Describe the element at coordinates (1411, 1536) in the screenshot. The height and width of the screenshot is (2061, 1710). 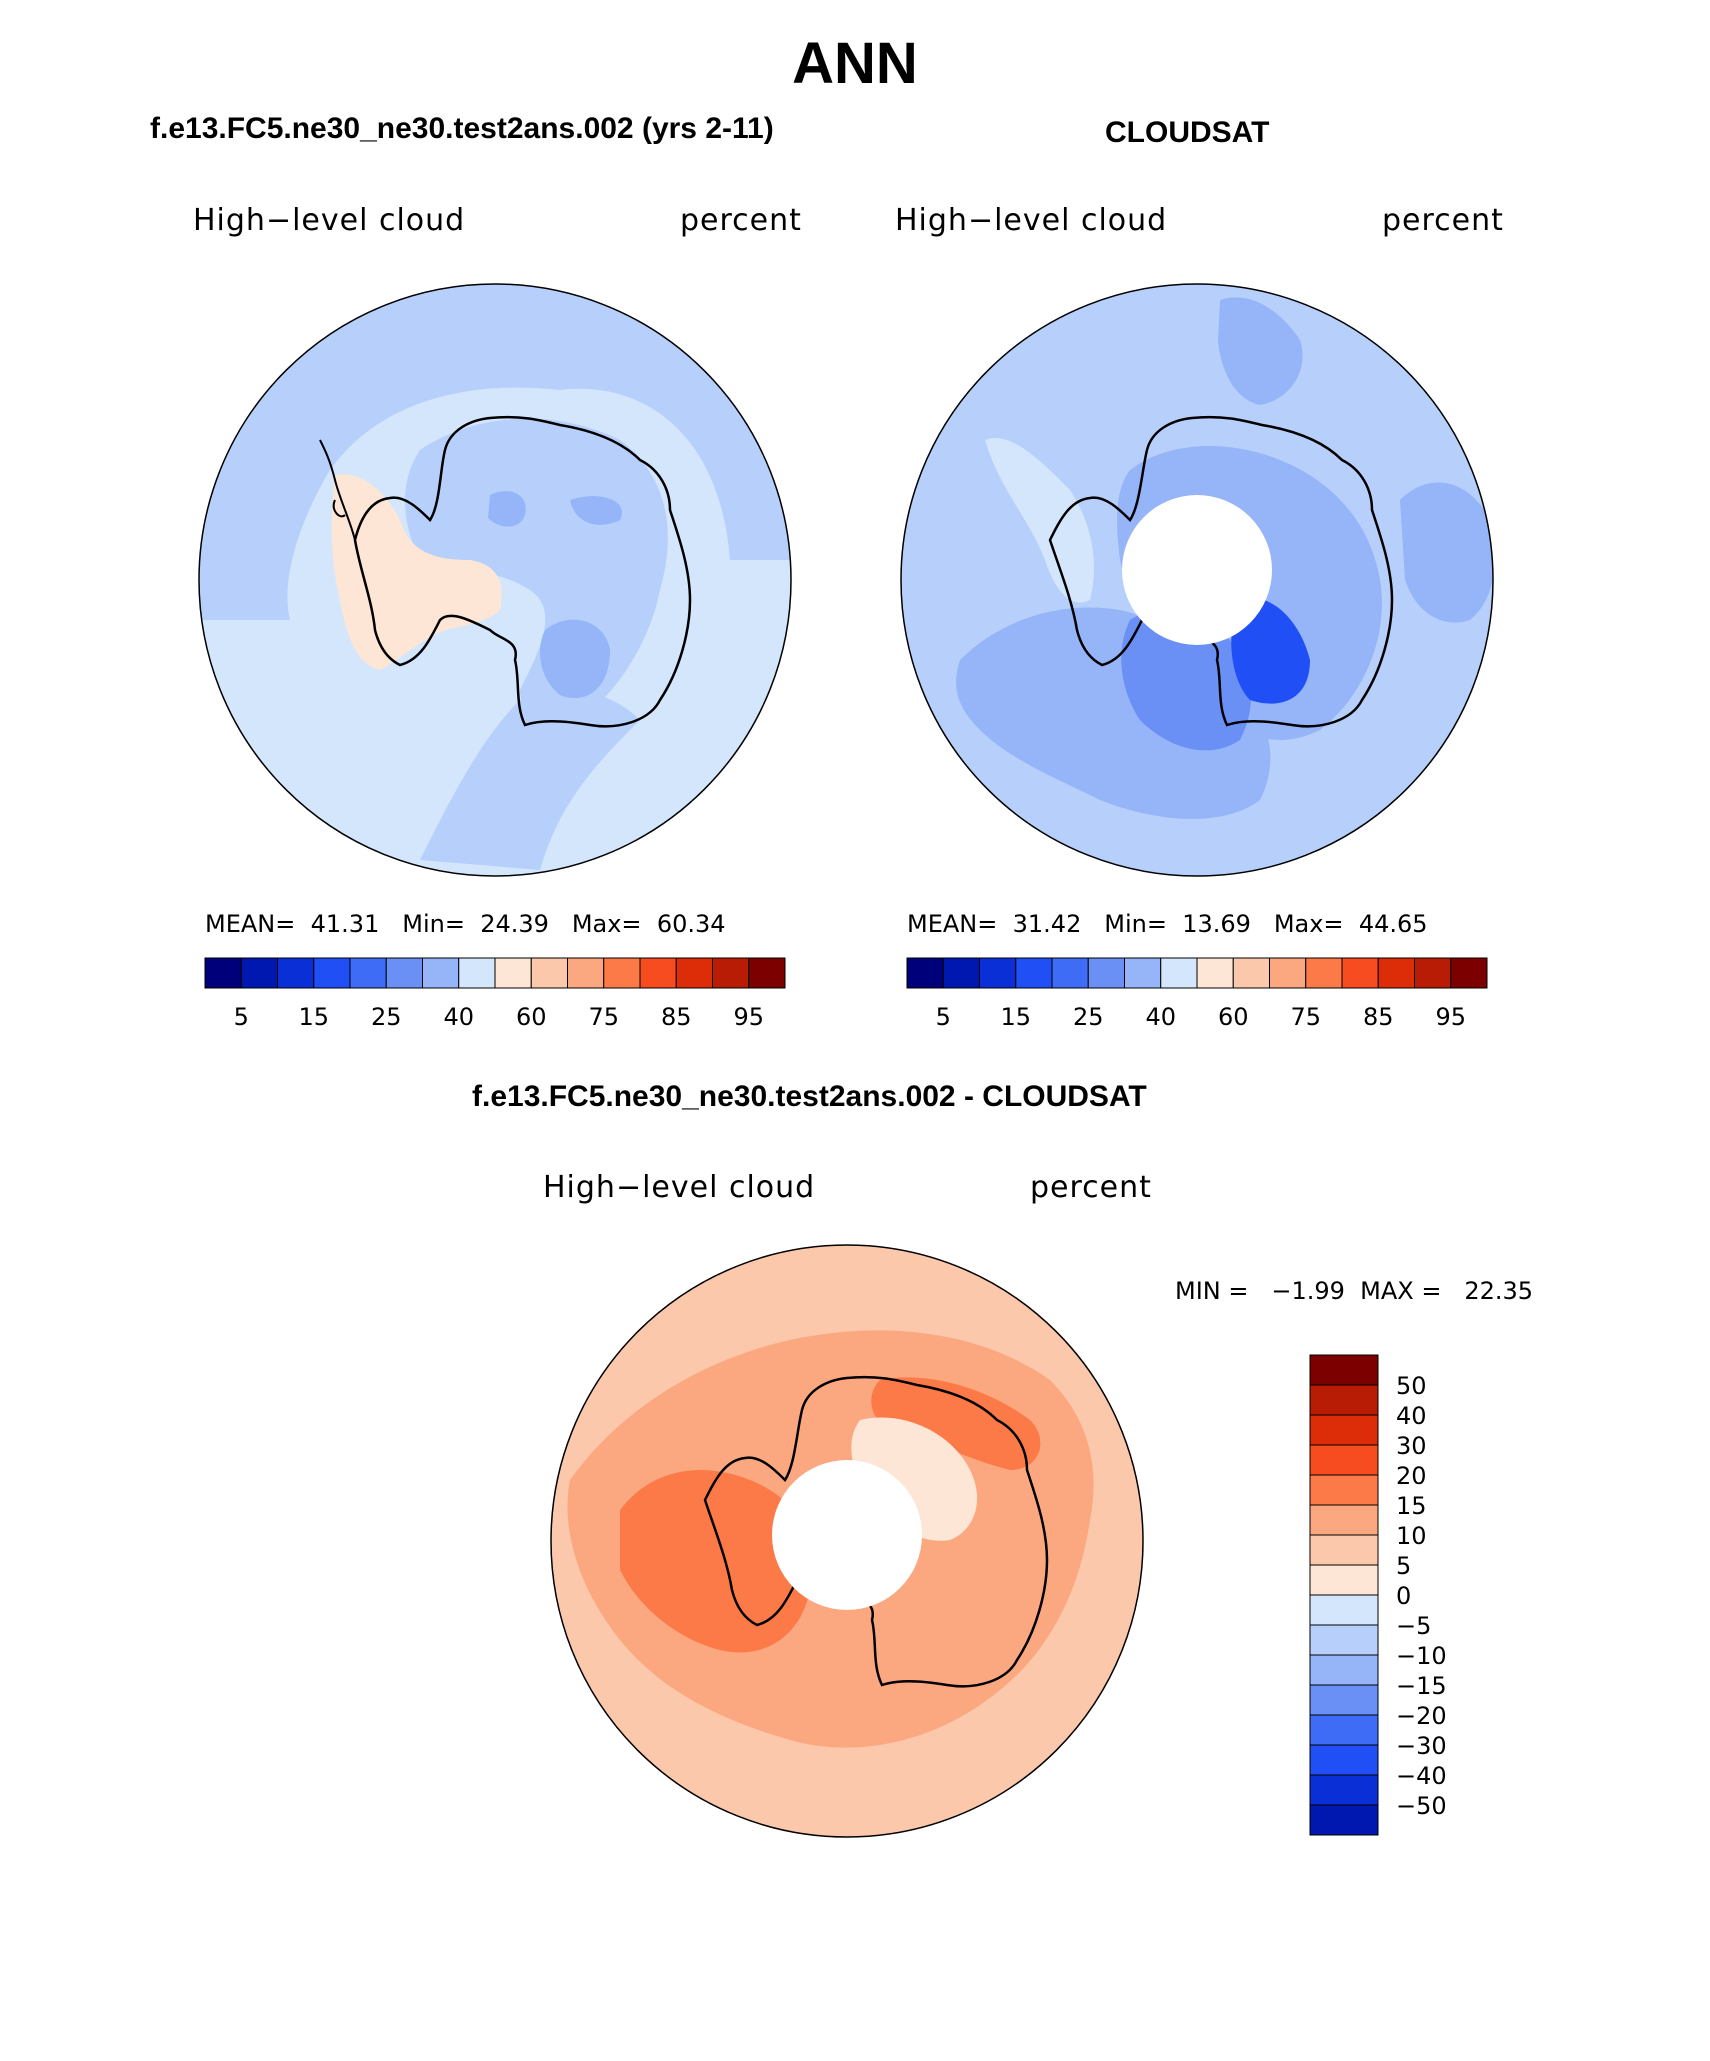
I see `diff-colorbar-tick-label: 10` at that location.